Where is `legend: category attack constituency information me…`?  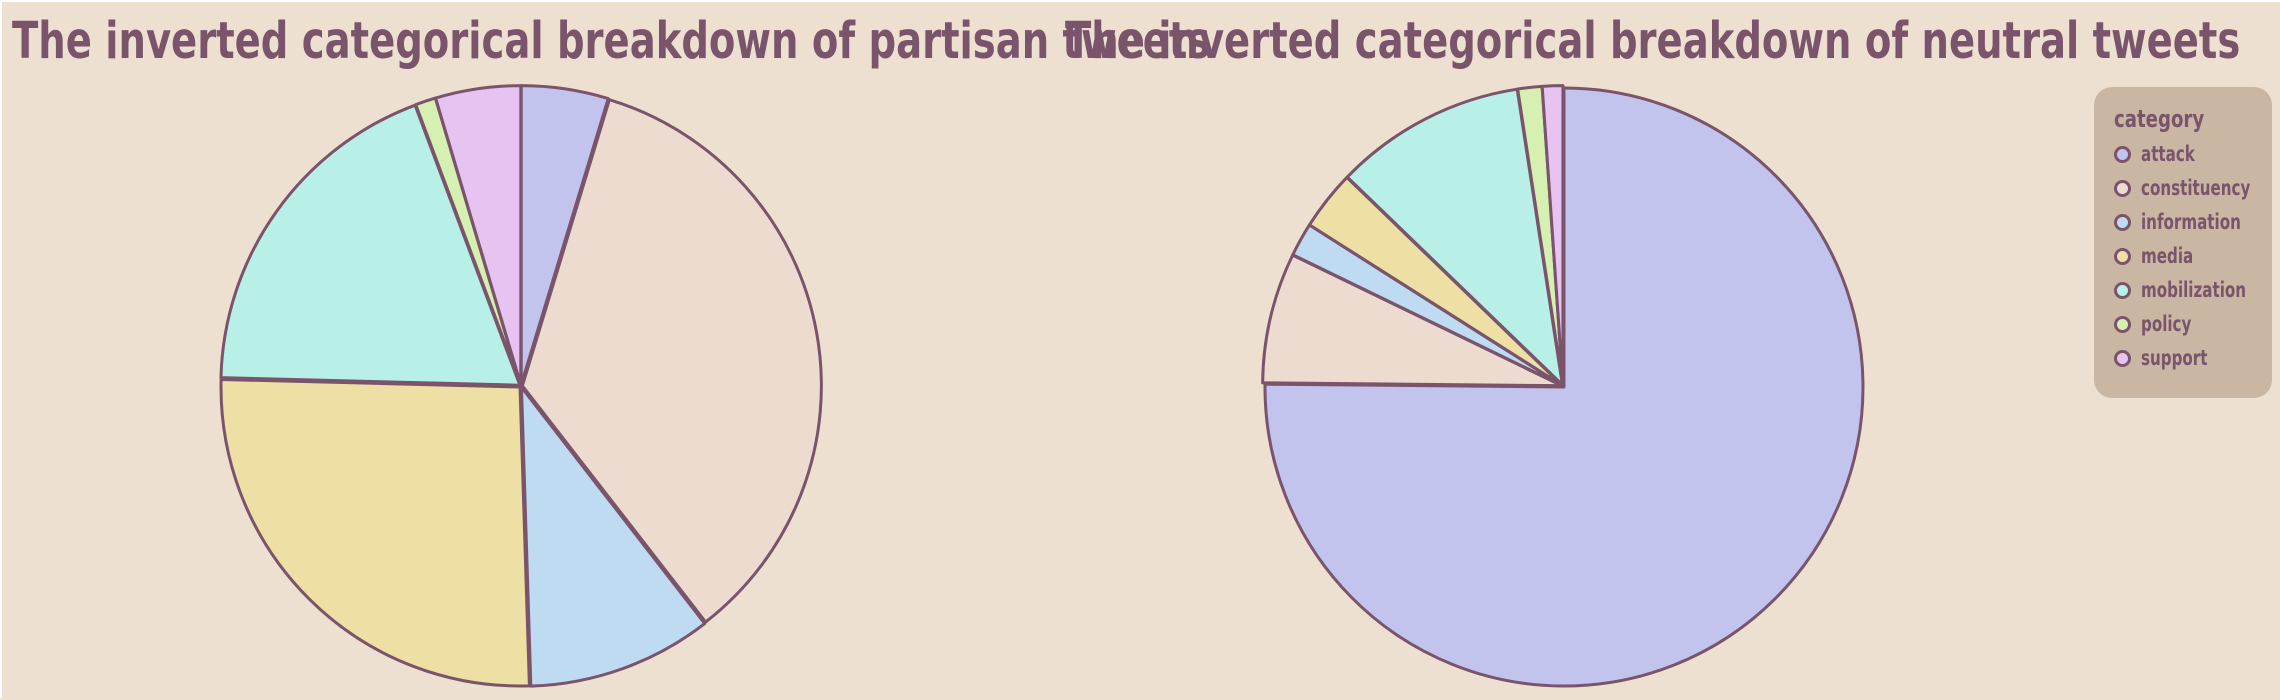 legend: category attack constituency information me… is located at coordinates (2183, 242).